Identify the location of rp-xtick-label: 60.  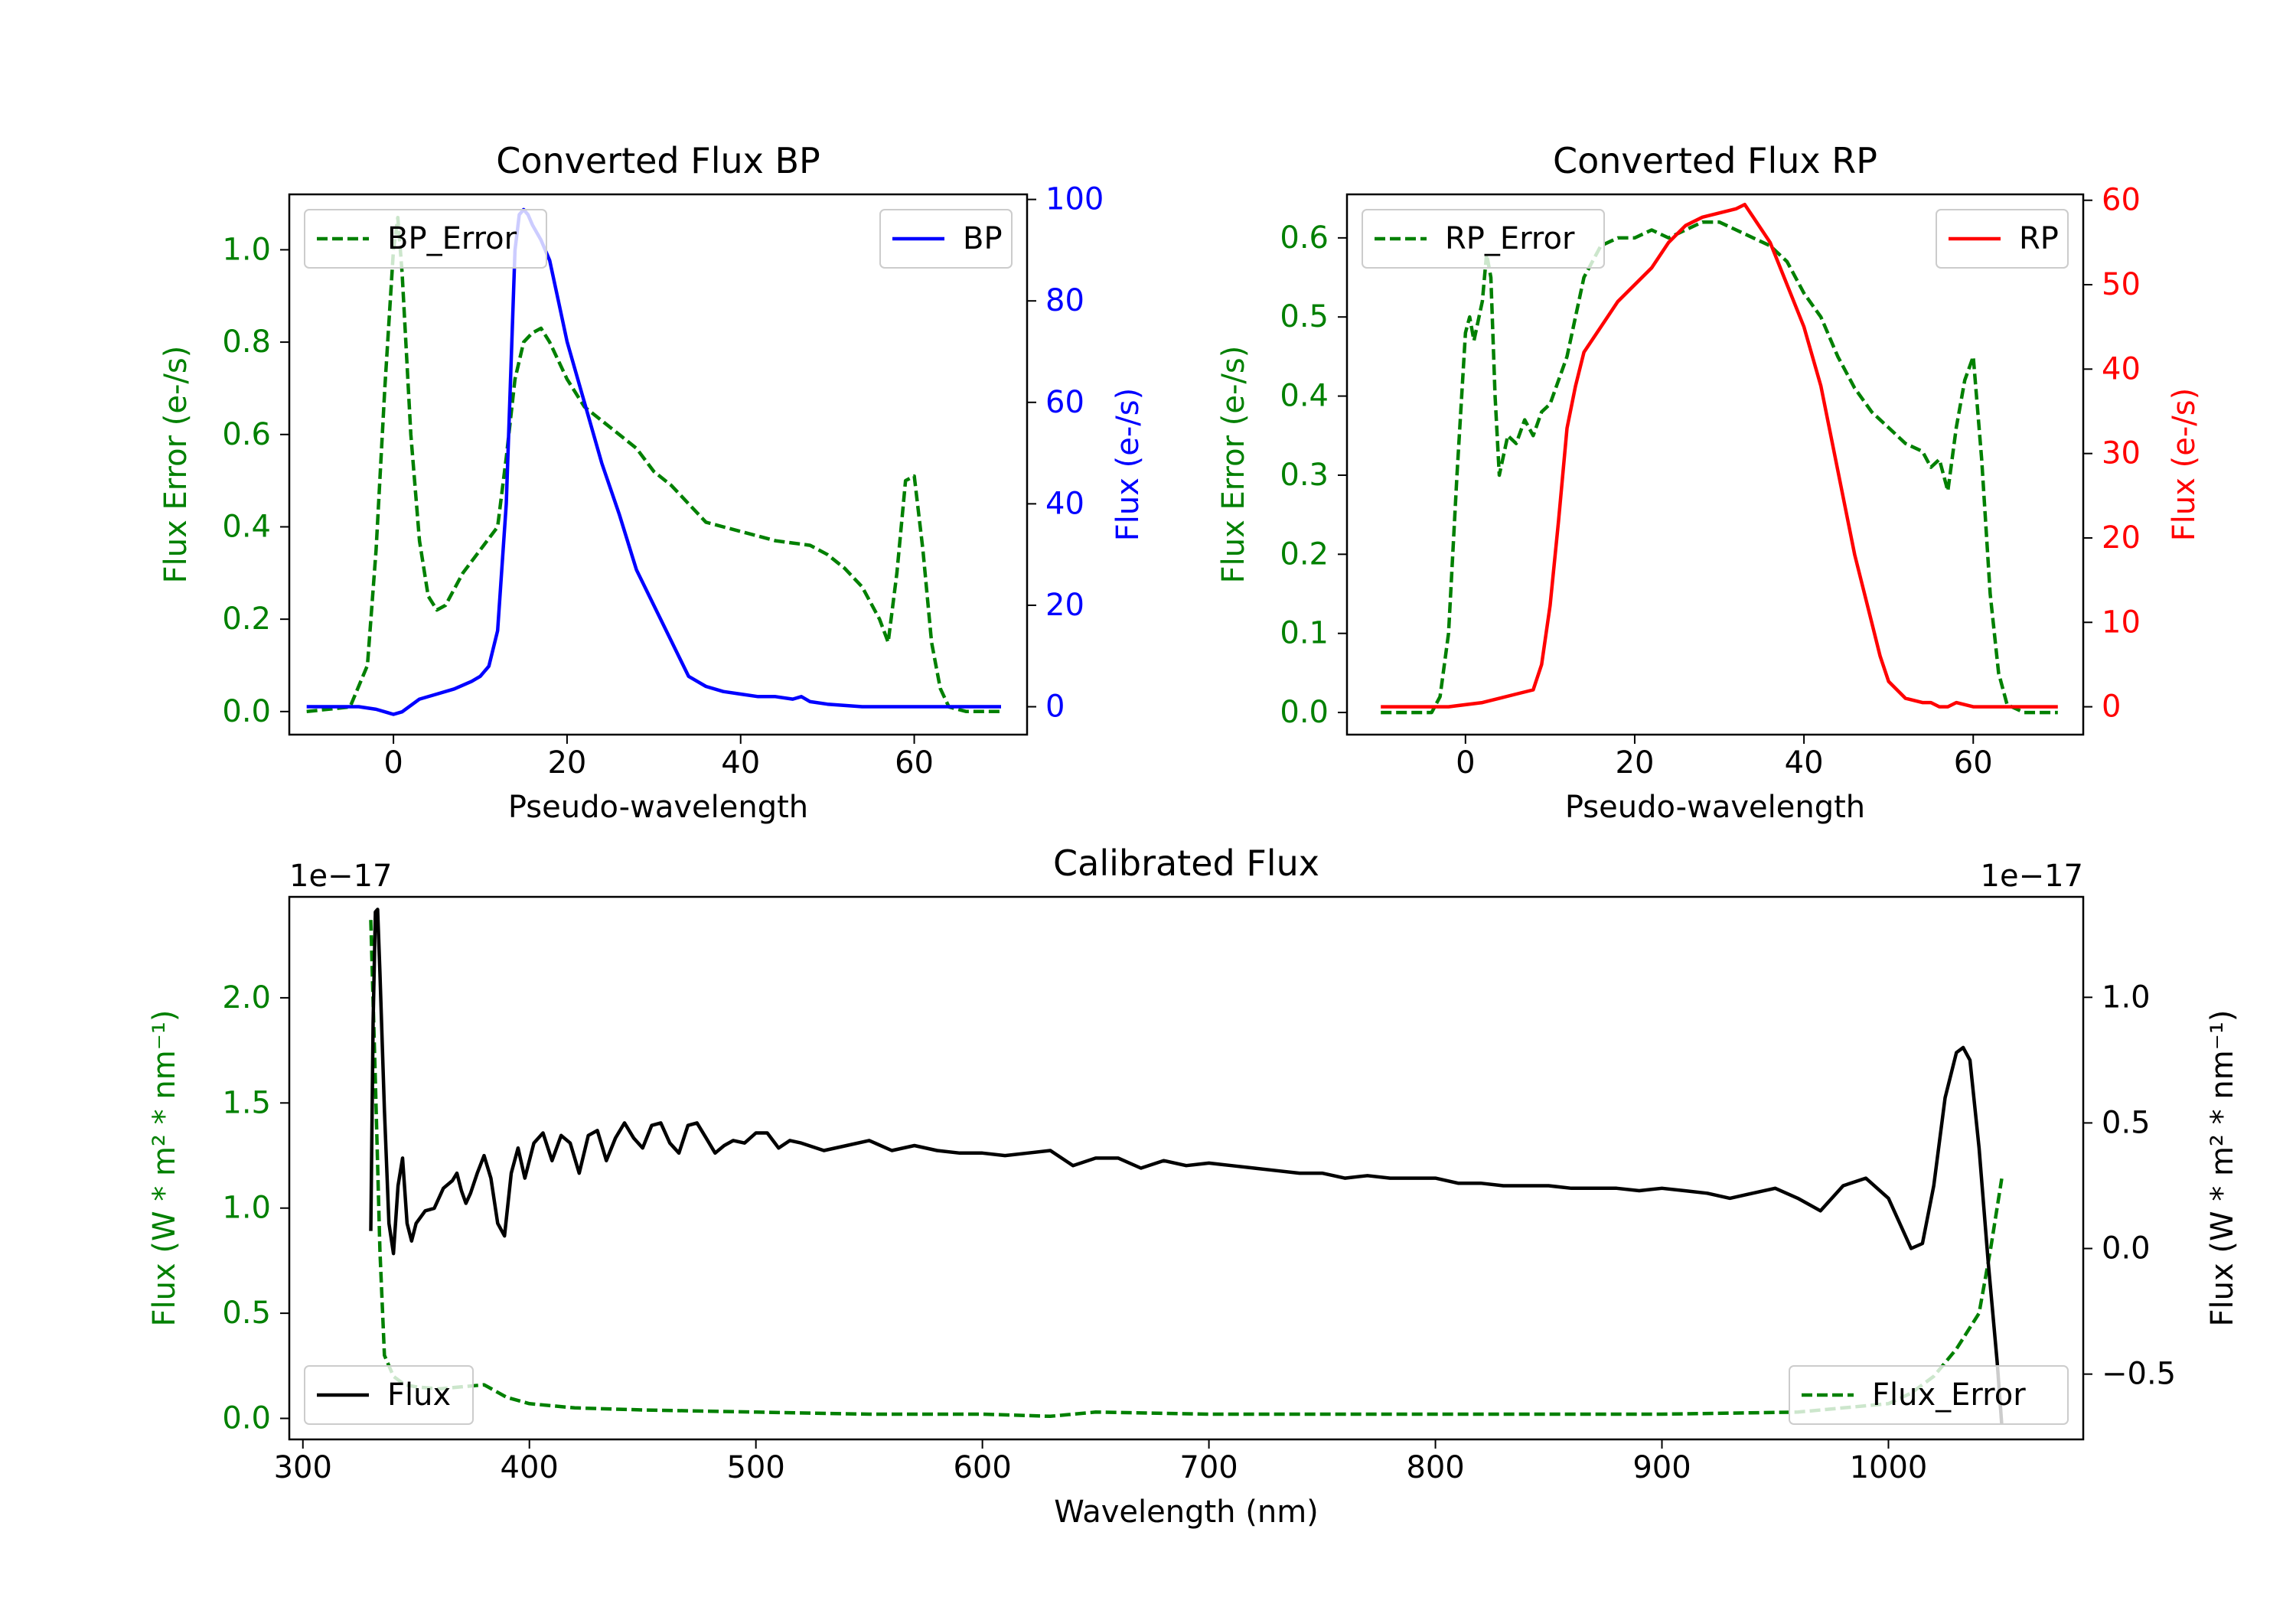
(1973, 763).